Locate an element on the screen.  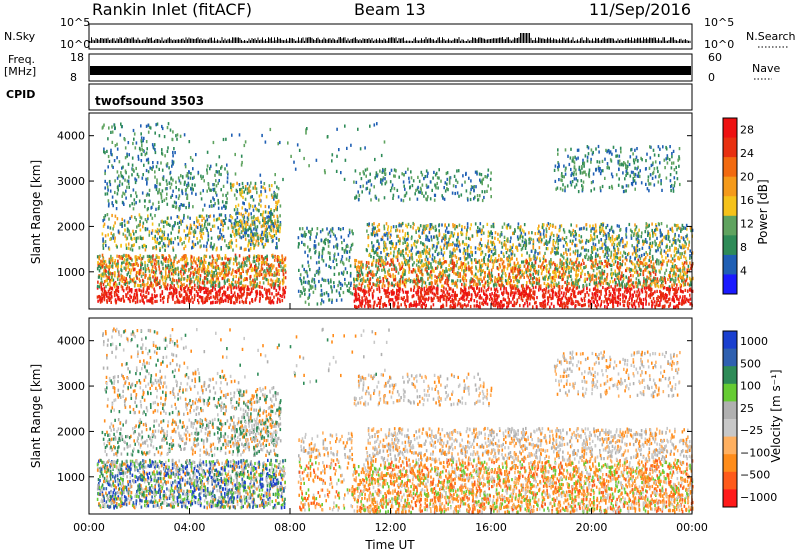
cpid-value: twofsound 3503 is located at coordinates (149, 101).